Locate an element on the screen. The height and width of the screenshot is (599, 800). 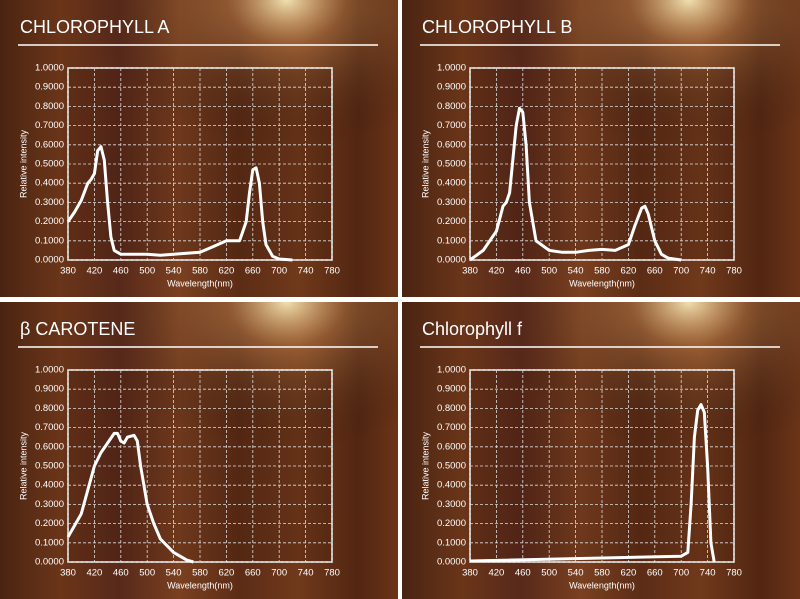
panel-title: CHLOROPHYLL A is located at coordinates (94, 27).